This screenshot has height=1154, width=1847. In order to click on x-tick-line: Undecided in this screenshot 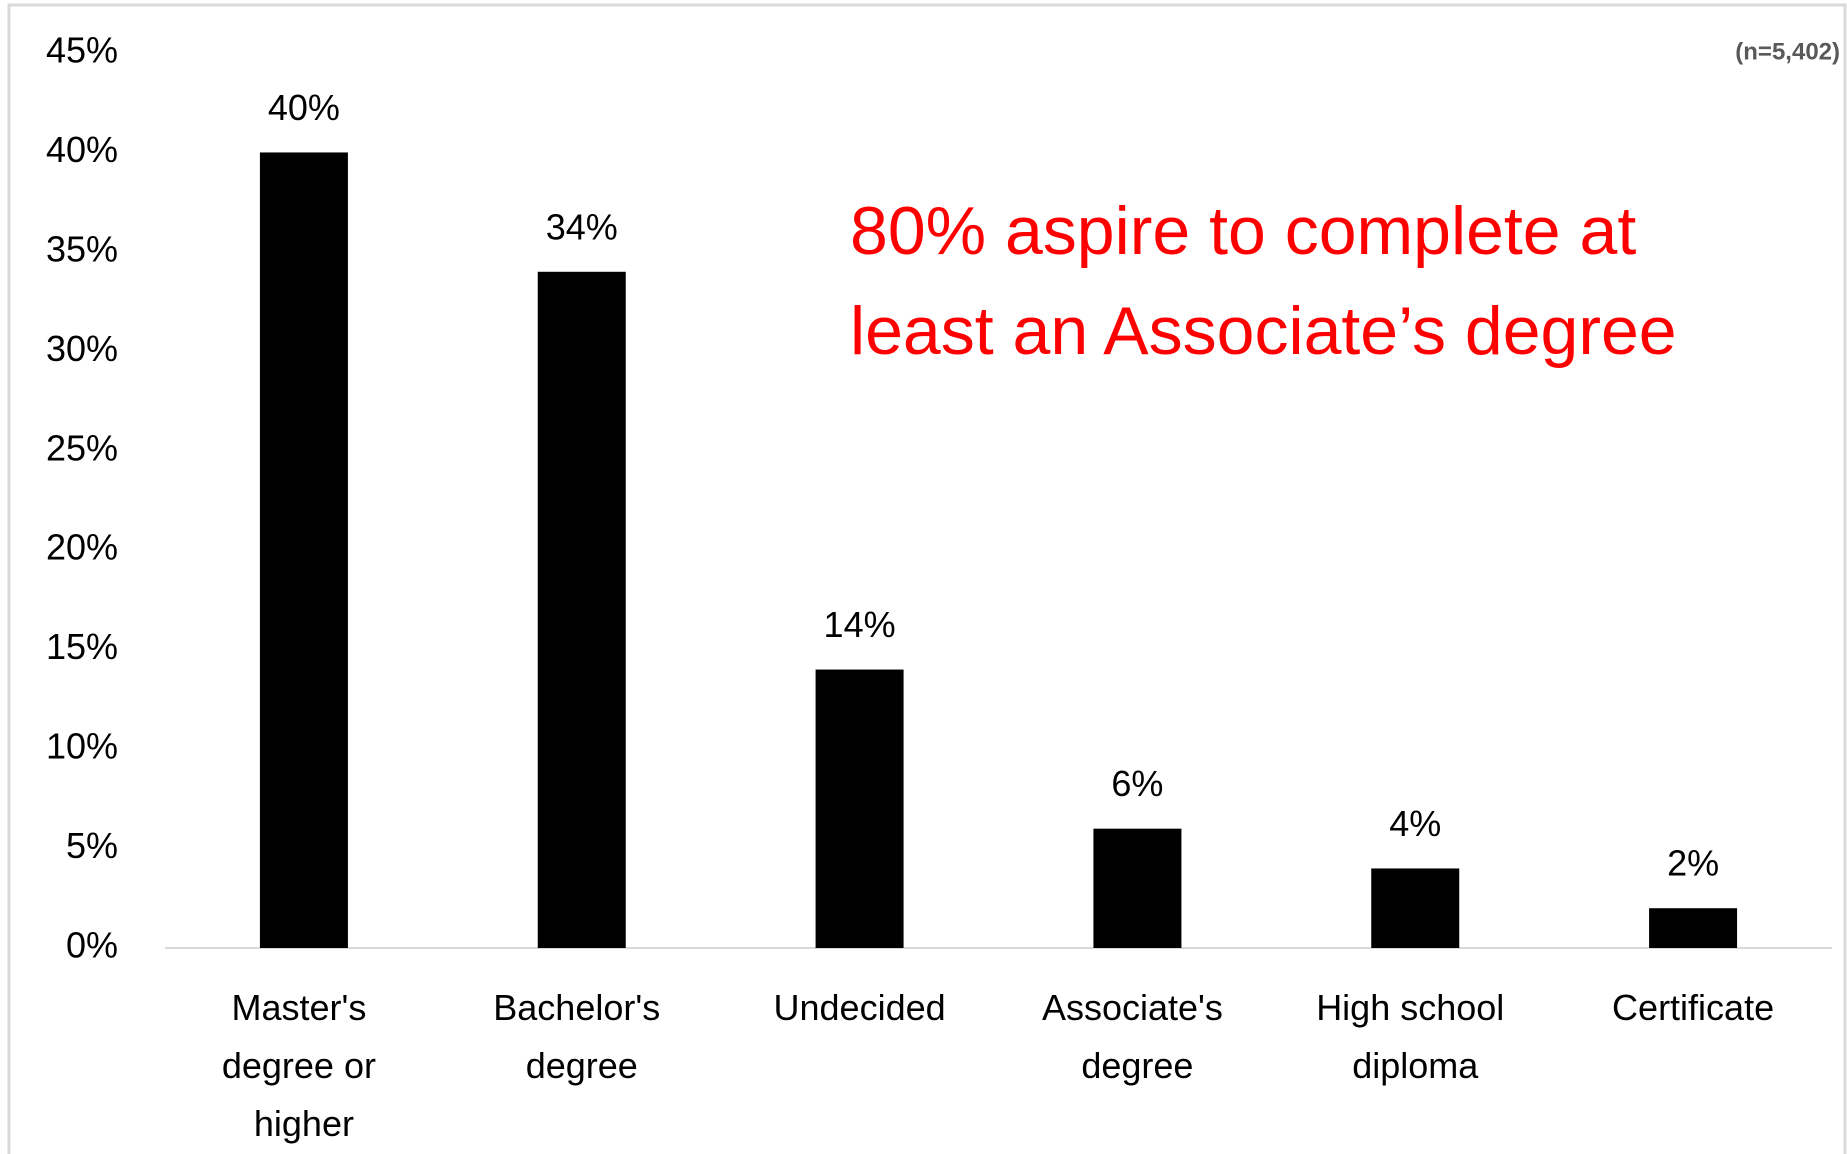, I will do `click(860, 1007)`.